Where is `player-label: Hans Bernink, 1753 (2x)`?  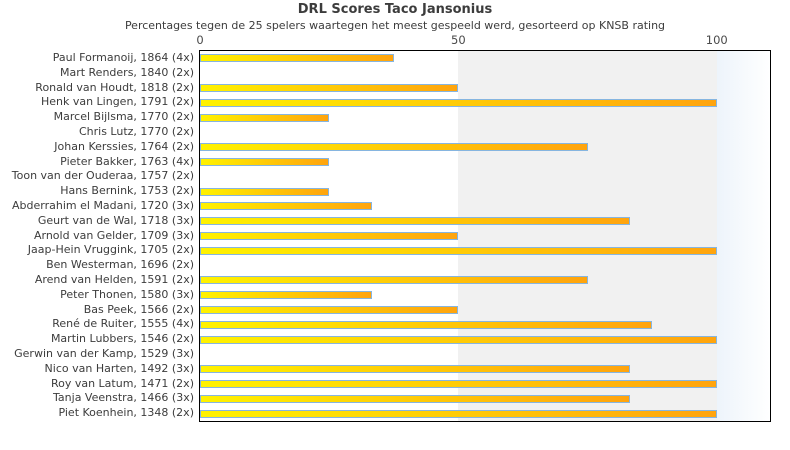
player-label: Hans Bernink, 1753 (2x) is located at coordinates (127, 191).